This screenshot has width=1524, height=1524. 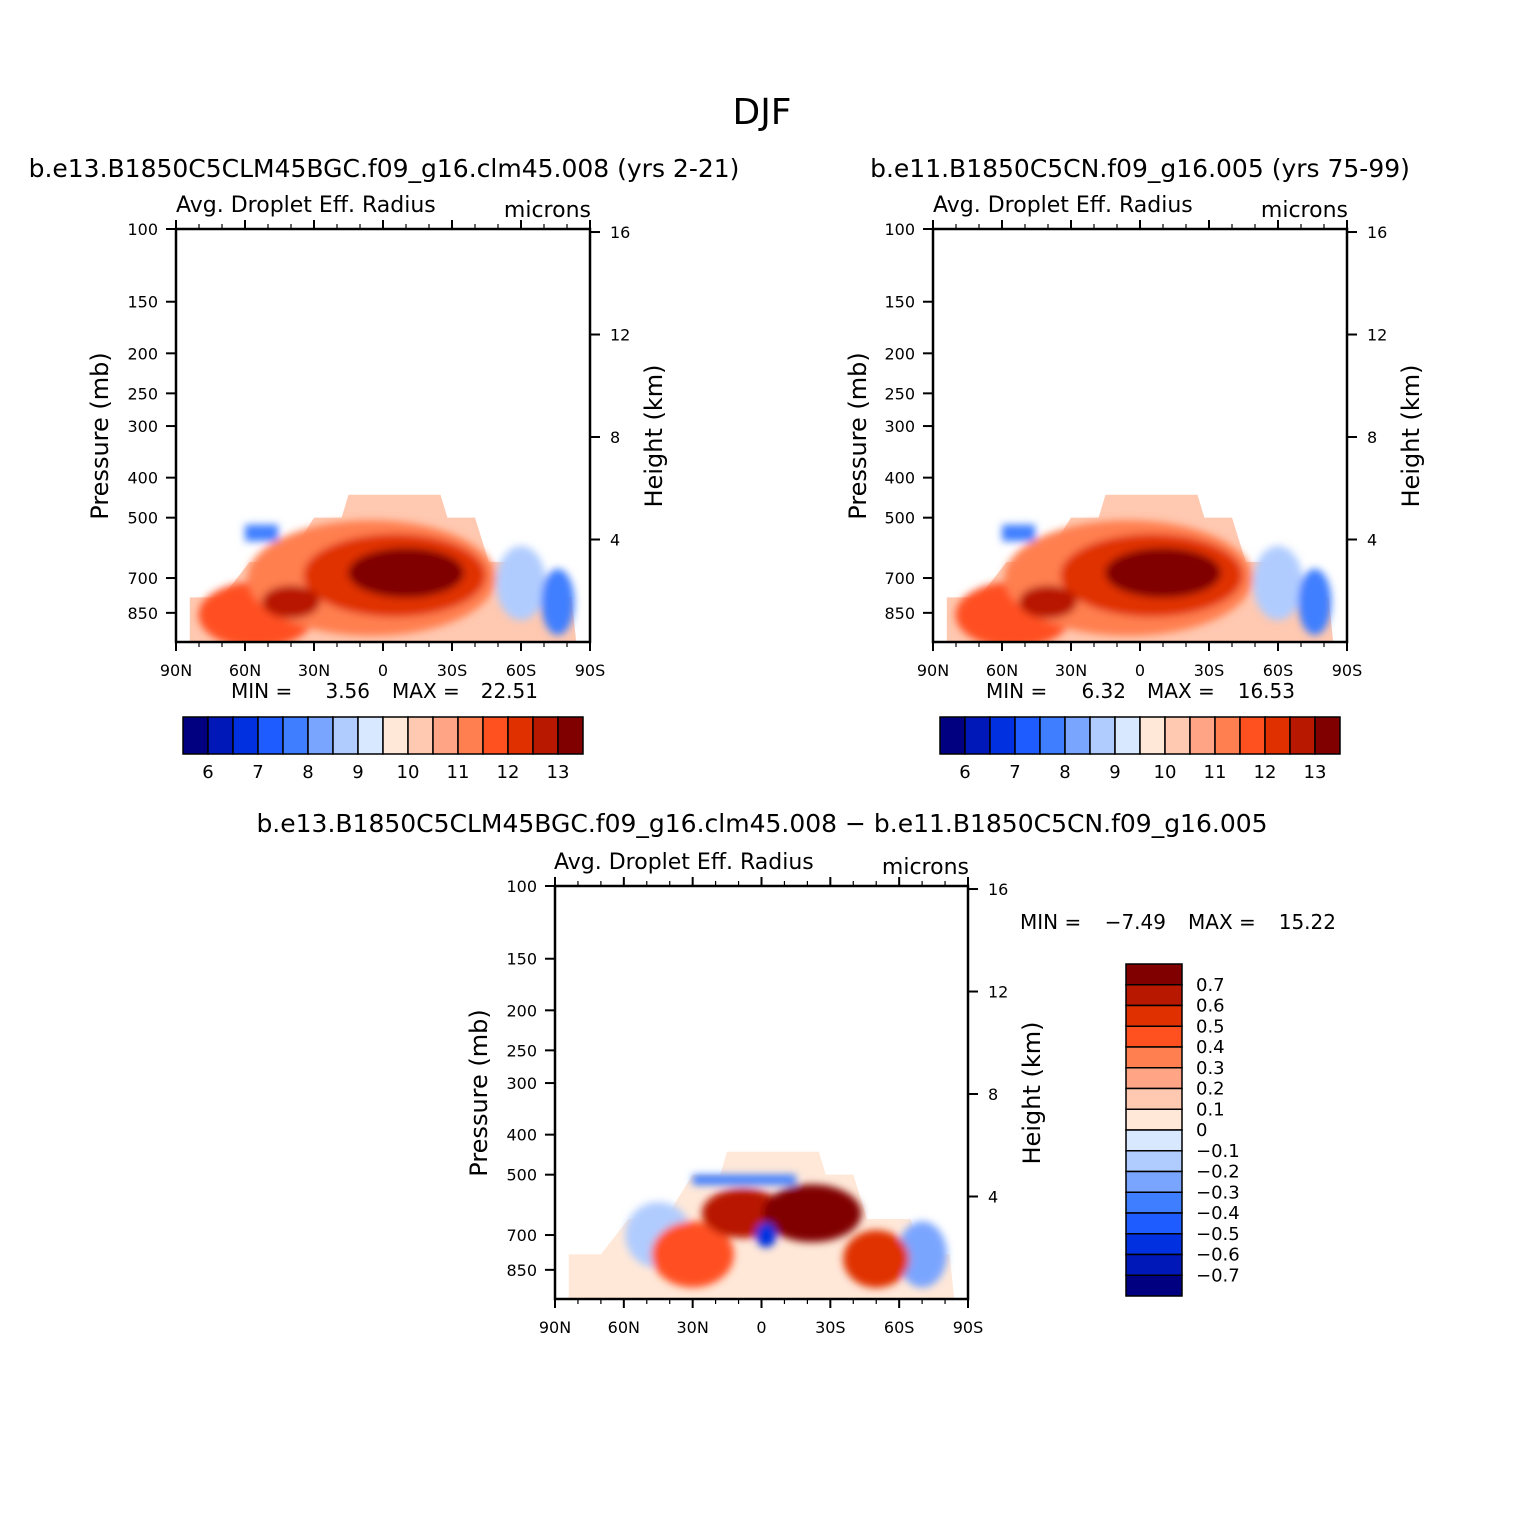 What do you see at coordinates (1218, 1213) in the screenshot?
I see `colorbar-label: −0.4` at bounding box center [1218, 1213].